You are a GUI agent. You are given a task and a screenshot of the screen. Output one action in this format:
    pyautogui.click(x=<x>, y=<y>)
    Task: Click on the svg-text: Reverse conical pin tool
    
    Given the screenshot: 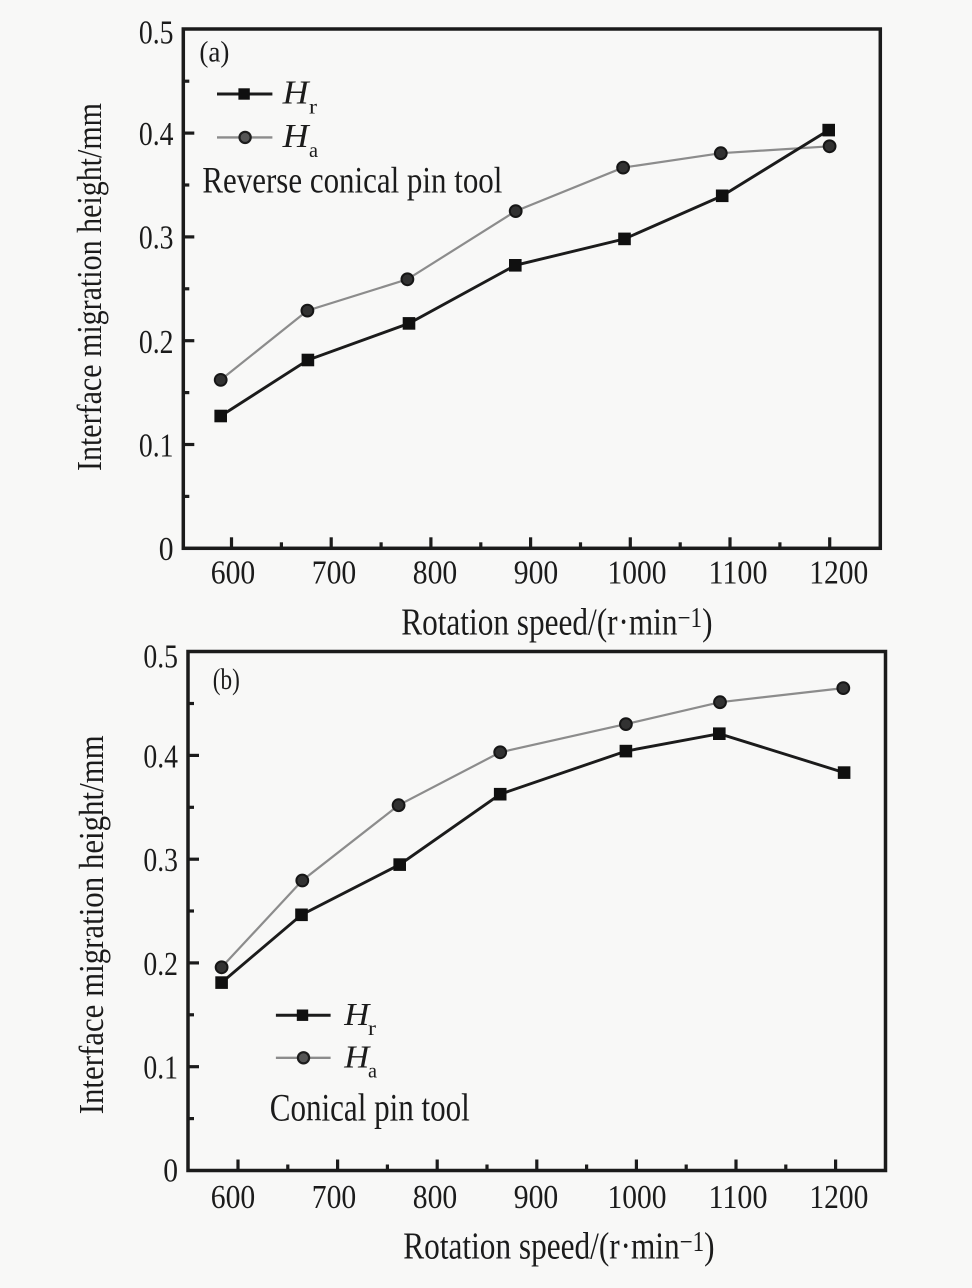 What is the action you would take?
    pyautogui.click(x=352, y=181)
    